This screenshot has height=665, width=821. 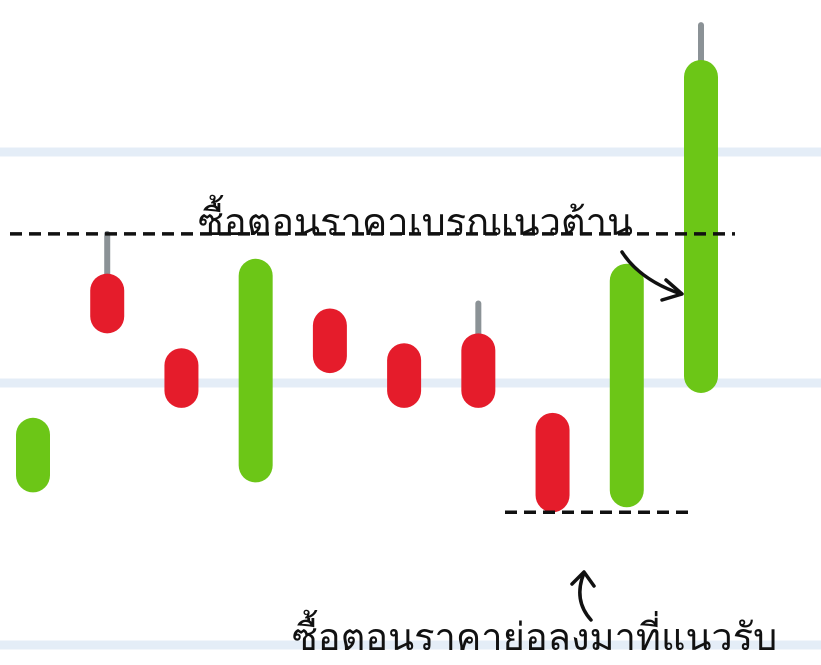 What do you see at coordinates (534, 634) in the screenshot?
I see `support-annotation-label: ซื้อตอนราคาย่อลงมาที่แนวรับ` at bounding box center [534, 634].